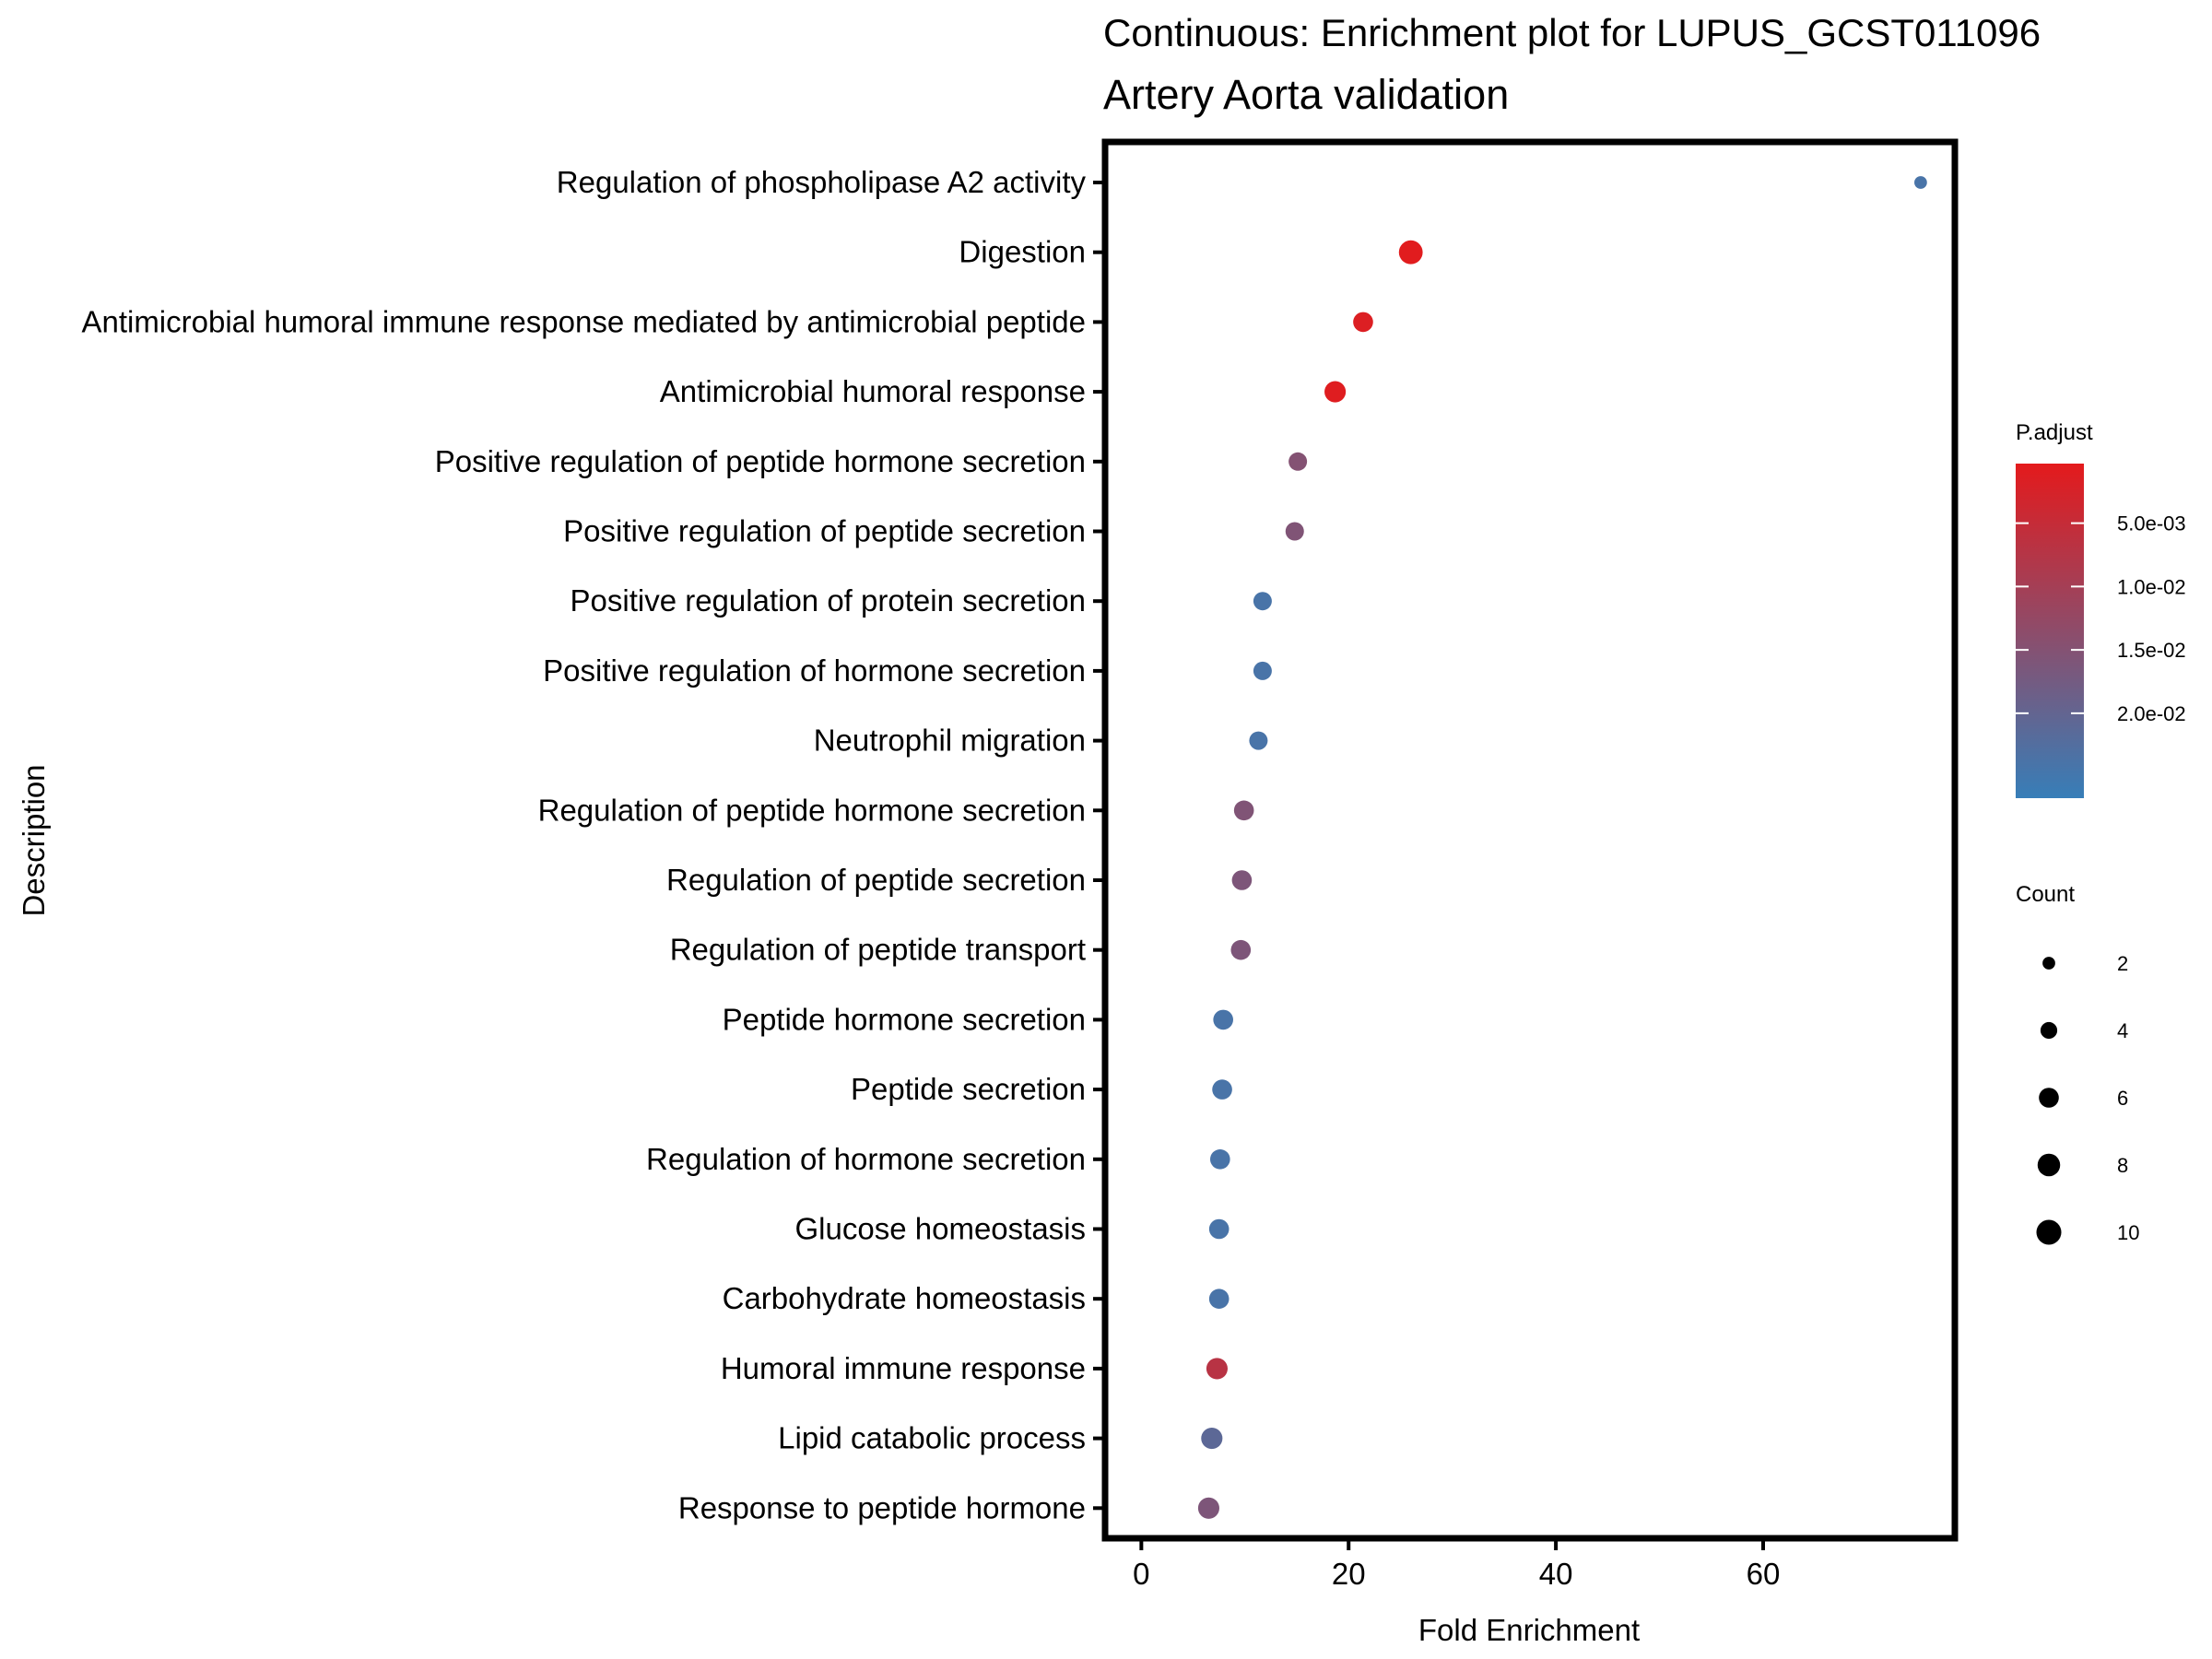 Image resolution: width=2212 pixels, height=1659 pixels. Describe the element at coordinates (2122, 1030) in the screenshot. I see `count-legend-label: 4` at that location.